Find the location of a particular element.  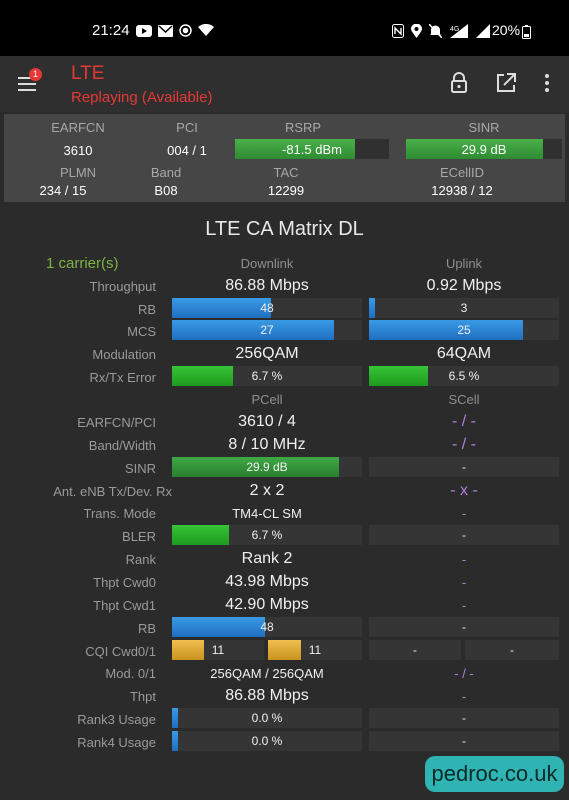

thpt-cwd0-label: Thpt Cwd0 is located at coordinates (124, 582).